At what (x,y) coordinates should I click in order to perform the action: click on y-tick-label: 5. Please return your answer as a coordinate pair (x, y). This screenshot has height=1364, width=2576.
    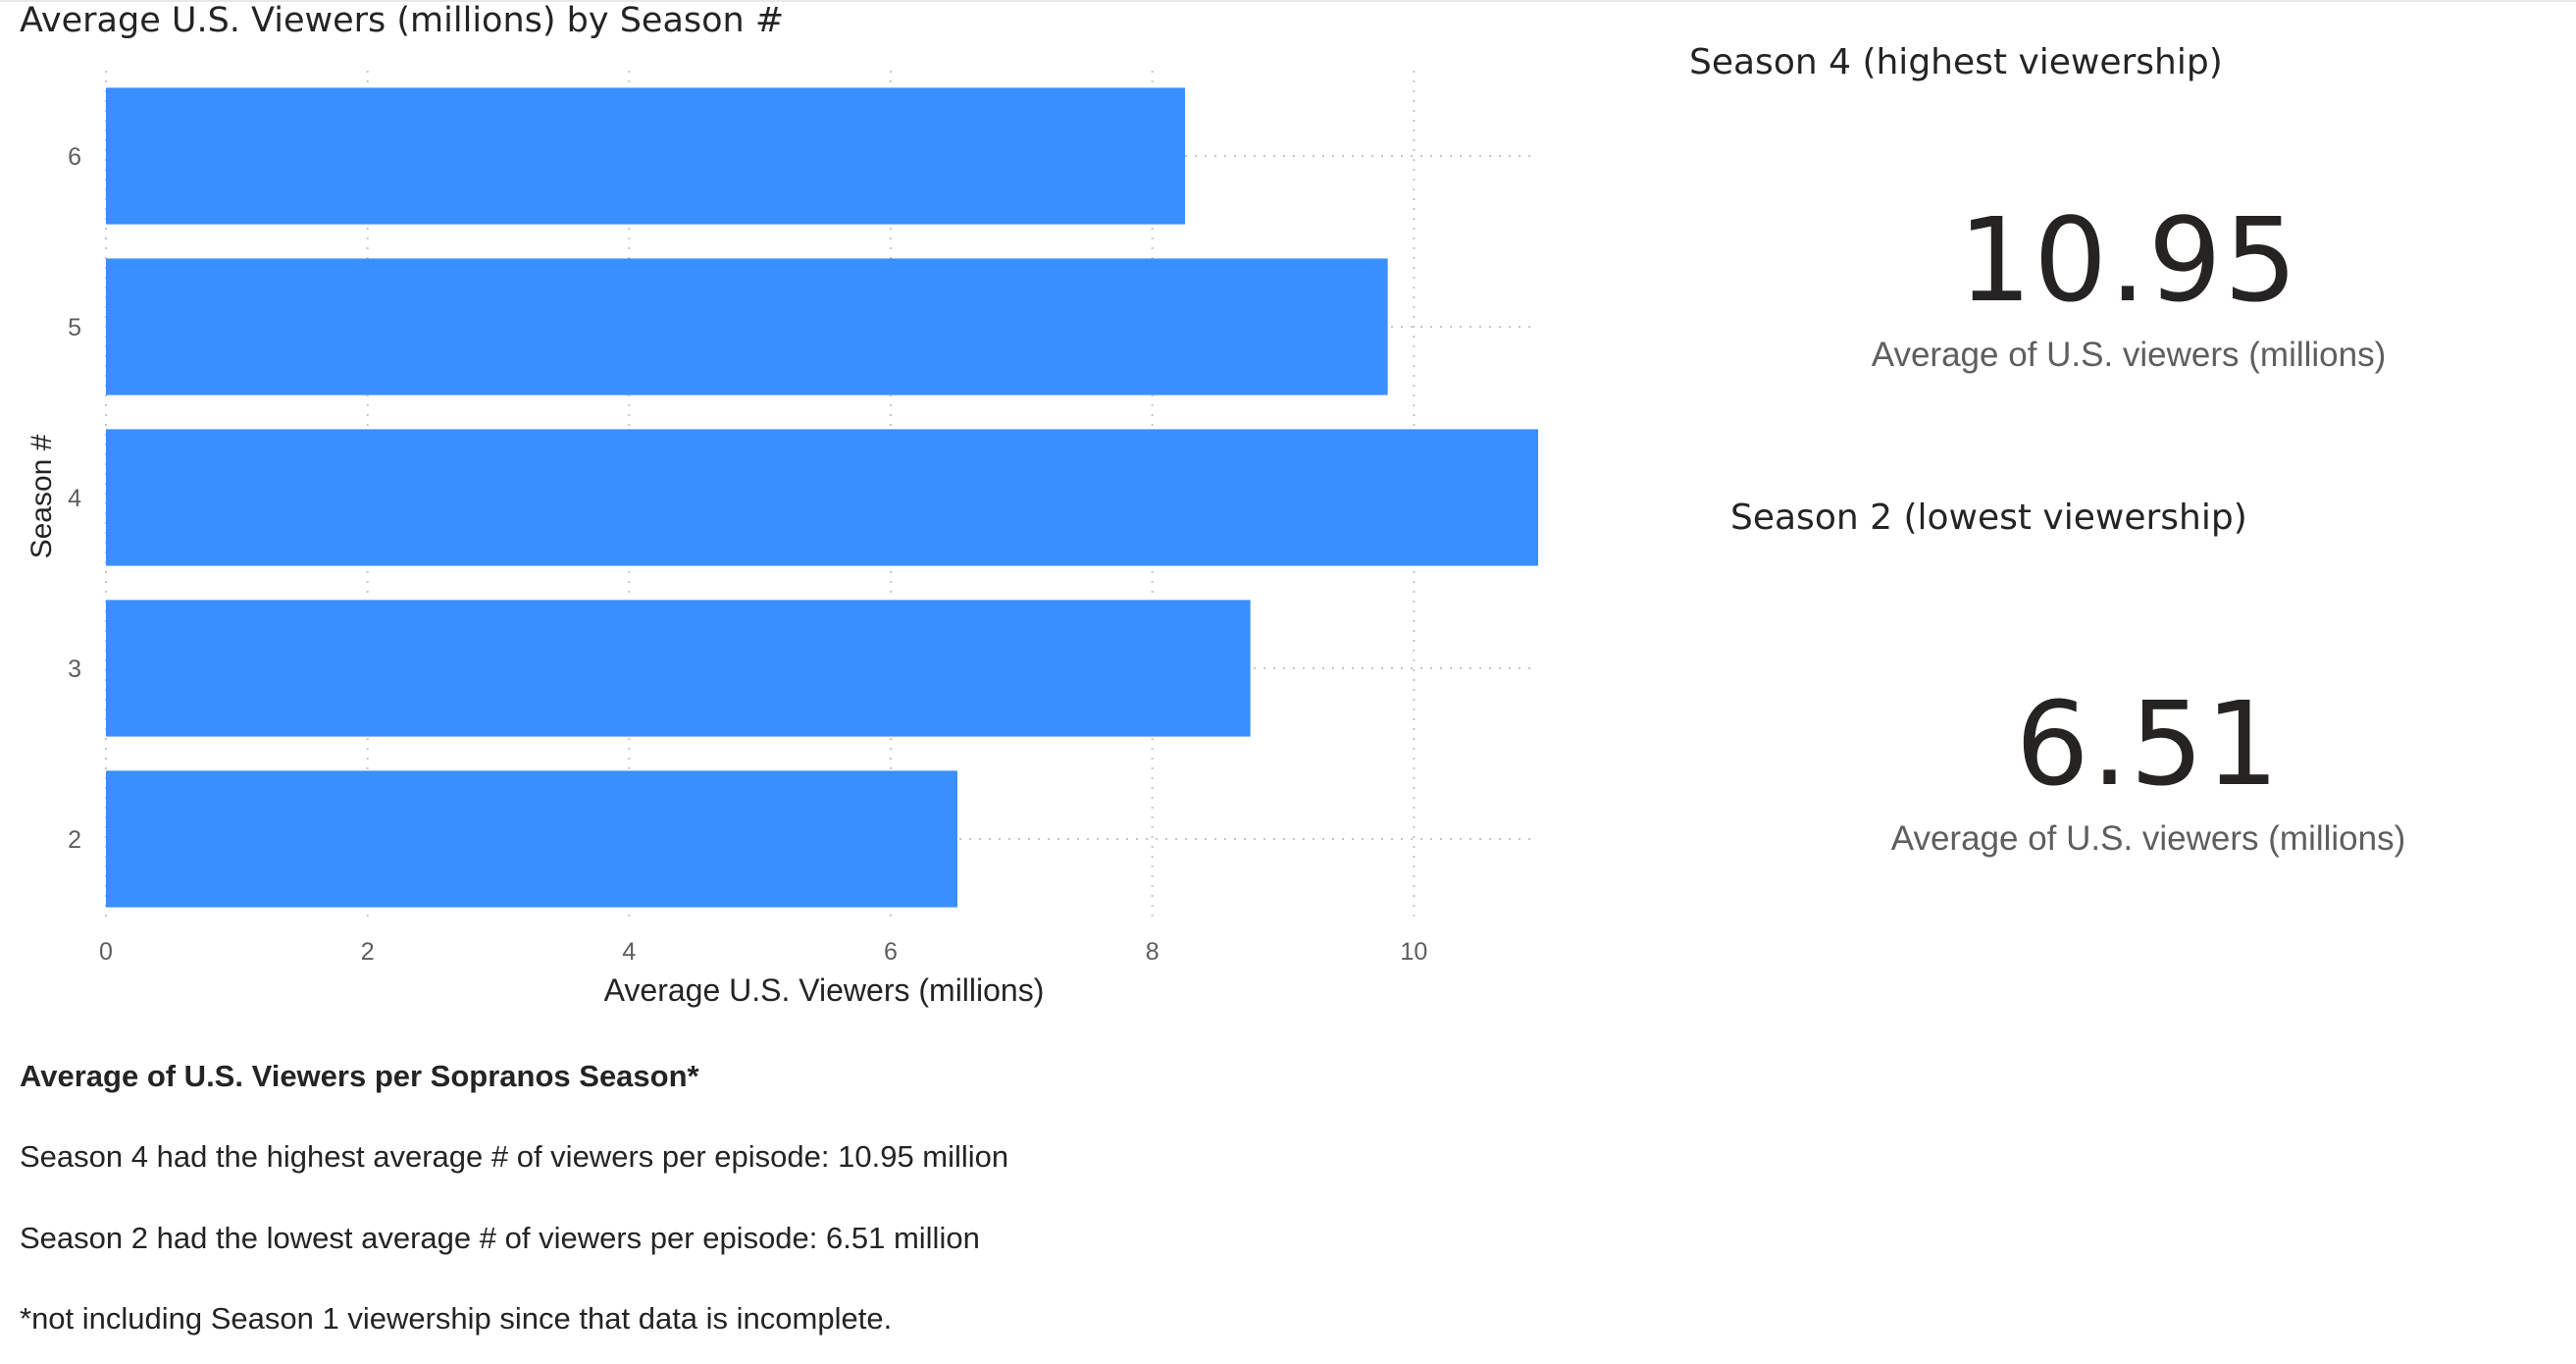
    Looking at the image, I should click on (74, 327).